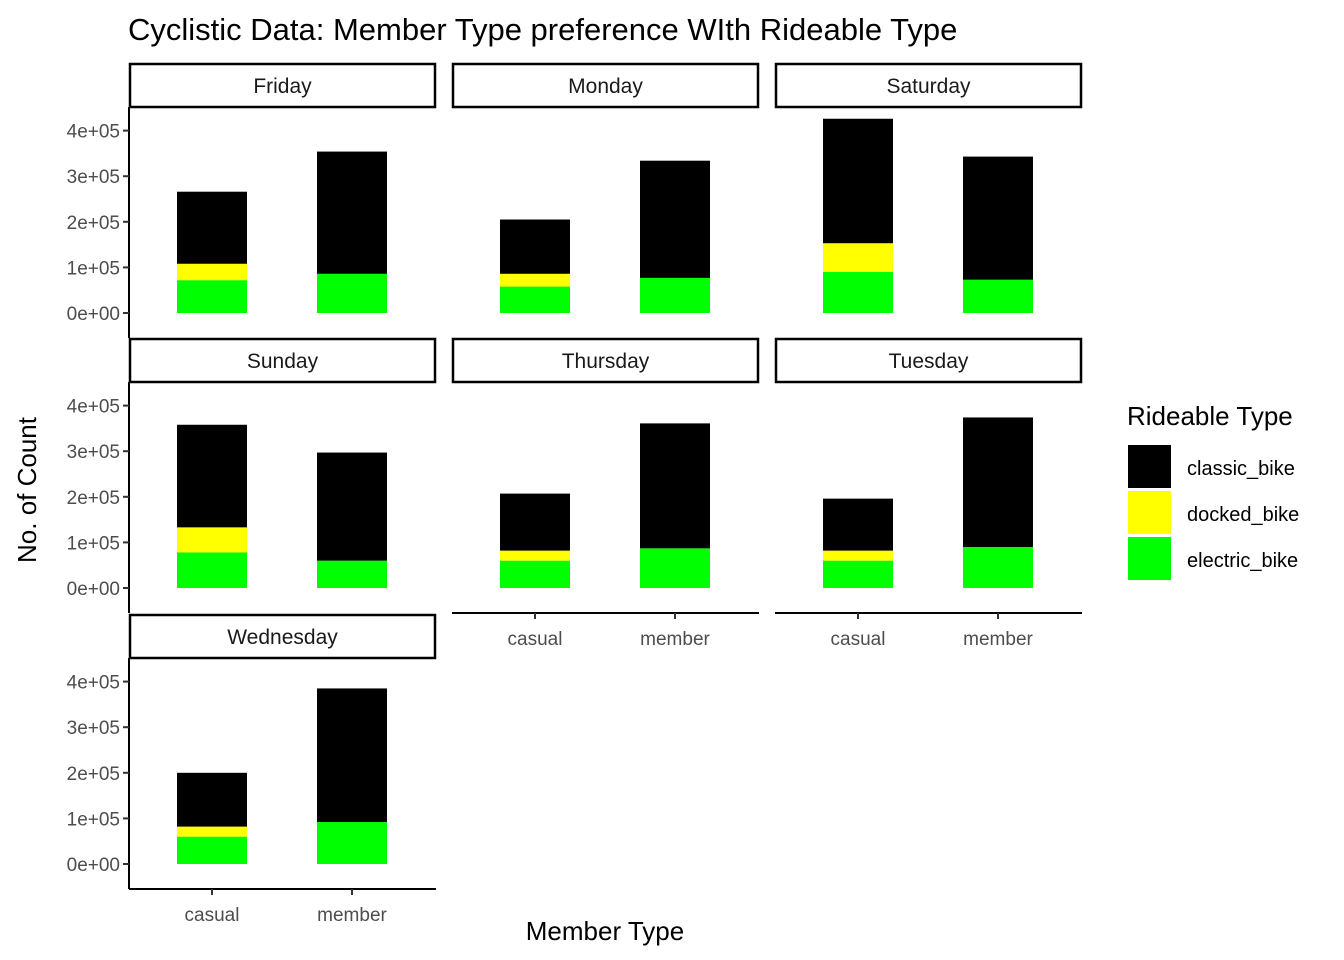 The height and width of the screenshot is (960, 1344). Describe the element at coordinates (1242, 561) in the screenshot. I see `legend-label-electric-bike: electric_bike` at that location.